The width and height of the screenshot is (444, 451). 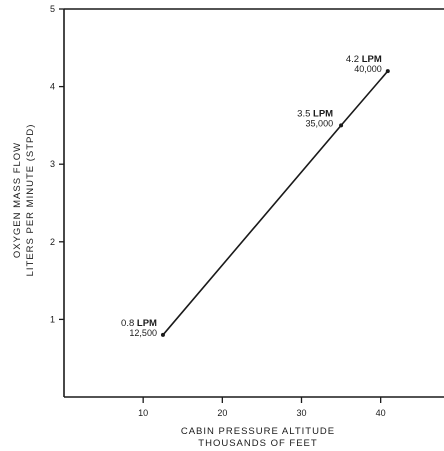 I want to click on point-altitude-label: 35,000, so click(x=320, y=123).